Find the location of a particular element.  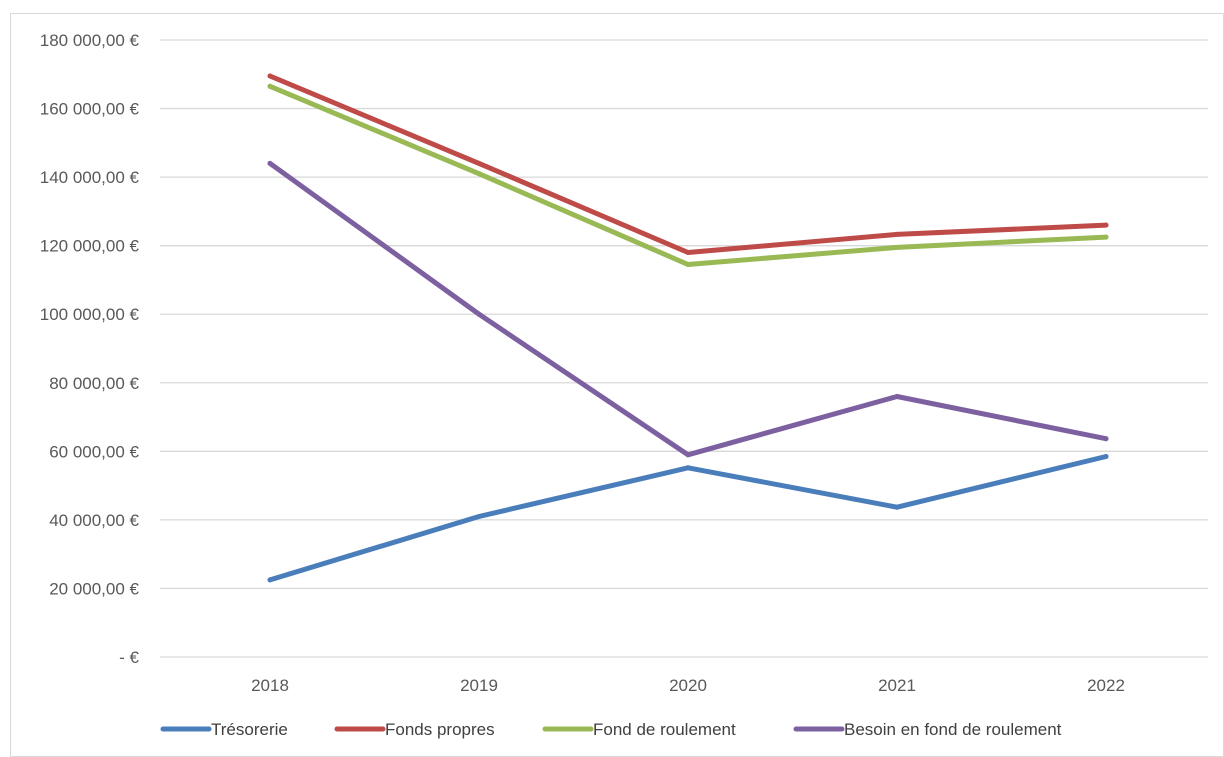

x-axis-tick-labels: 2018 2019 2020 2021 2022 is located at coordinates (688, 685).